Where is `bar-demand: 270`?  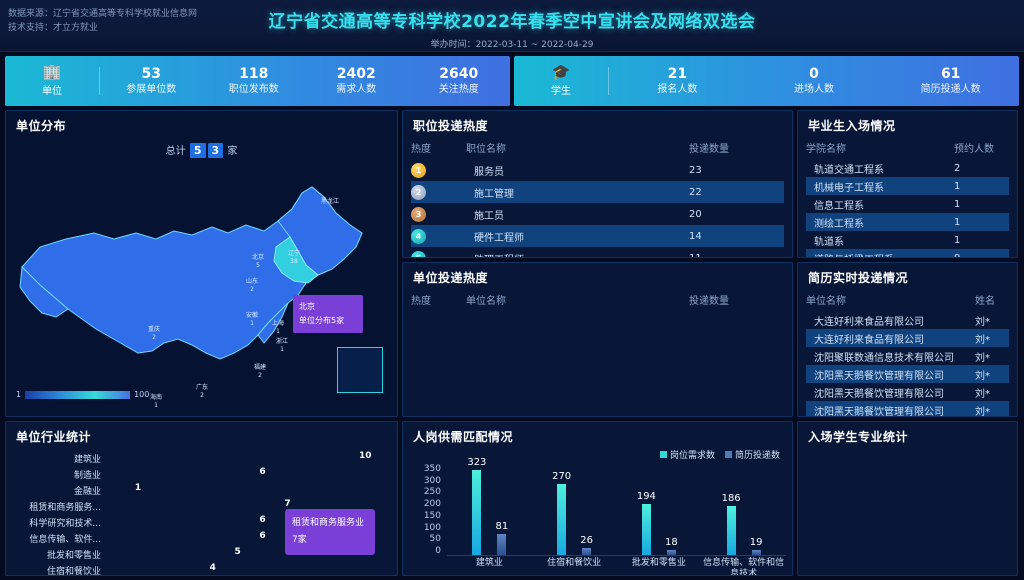
bar-demand: 270 is located at coordinates (561, 513).